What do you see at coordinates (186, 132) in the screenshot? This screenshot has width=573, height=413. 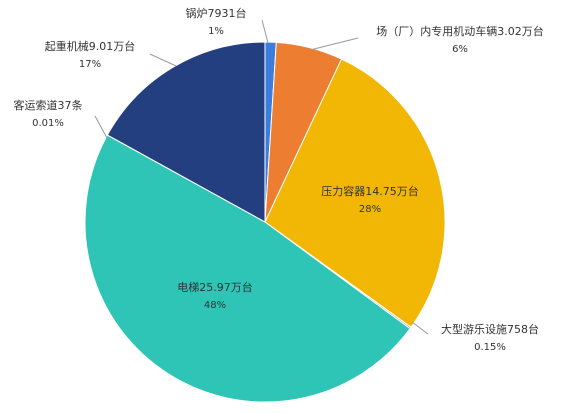 I see `pie-slice` at bounding box center [186, 132].